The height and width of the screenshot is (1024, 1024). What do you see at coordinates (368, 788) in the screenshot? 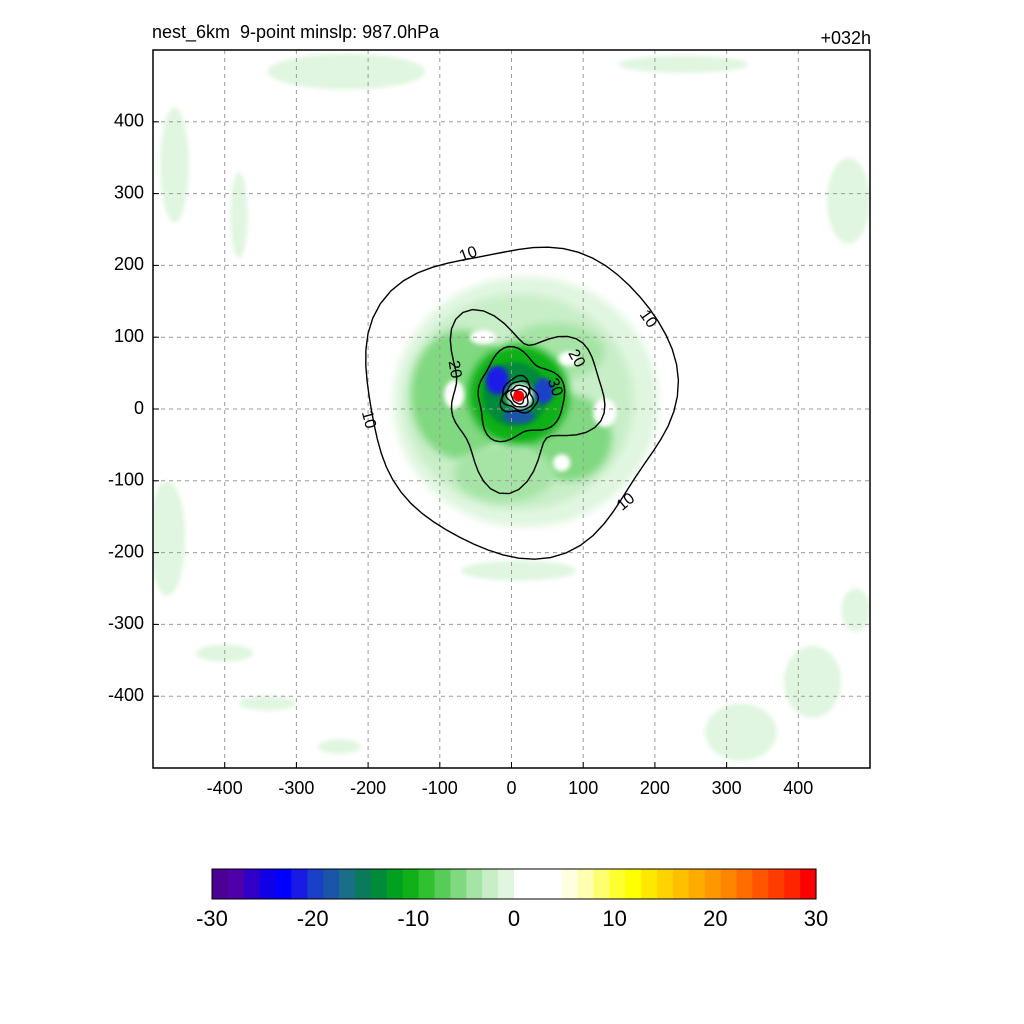
I see `x-tick-label: -200` at bounding box center [368, 788].